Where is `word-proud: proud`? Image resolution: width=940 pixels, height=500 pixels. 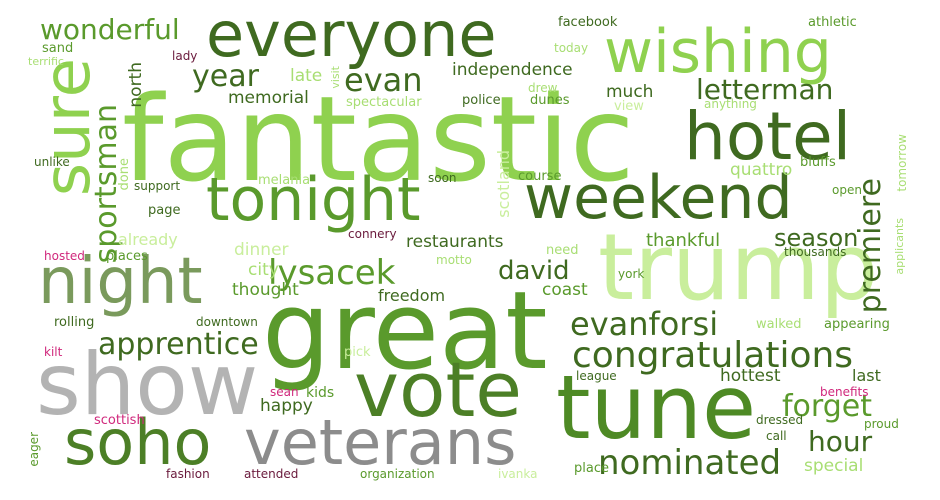 word-proud: proud is located at coordinates (881, 424).